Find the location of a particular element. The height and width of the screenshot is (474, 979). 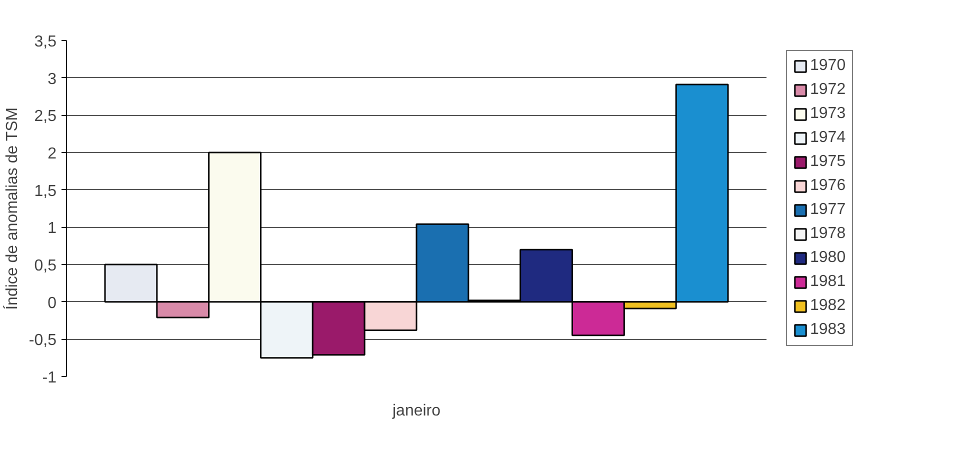

legend-label: 1983 is located at coordinates (828, 330).